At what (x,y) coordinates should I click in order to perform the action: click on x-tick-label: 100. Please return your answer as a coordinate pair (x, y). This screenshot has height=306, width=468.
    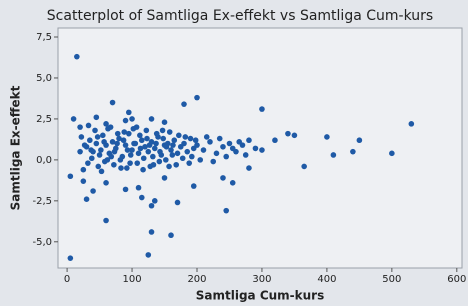
    Looking at the image, I should click on (131, 279).